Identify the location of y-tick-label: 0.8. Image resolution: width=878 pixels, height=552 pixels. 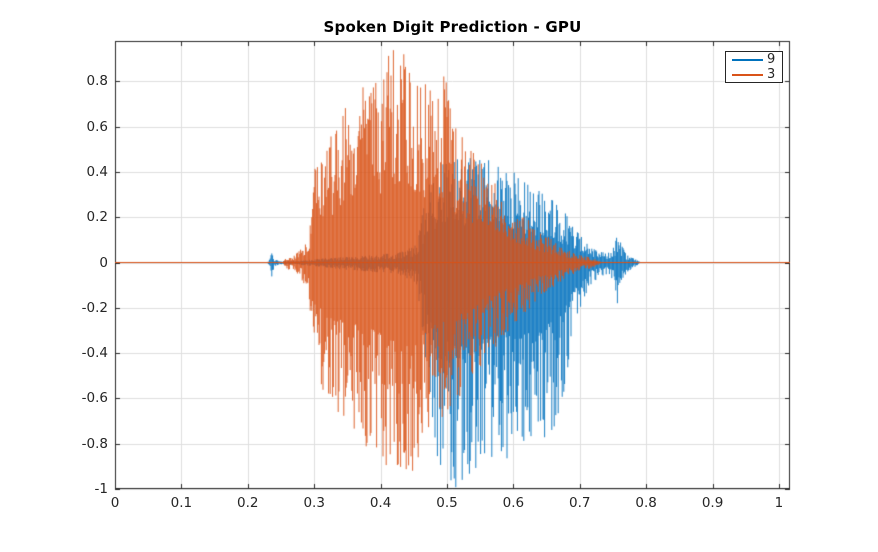
(97, 81).